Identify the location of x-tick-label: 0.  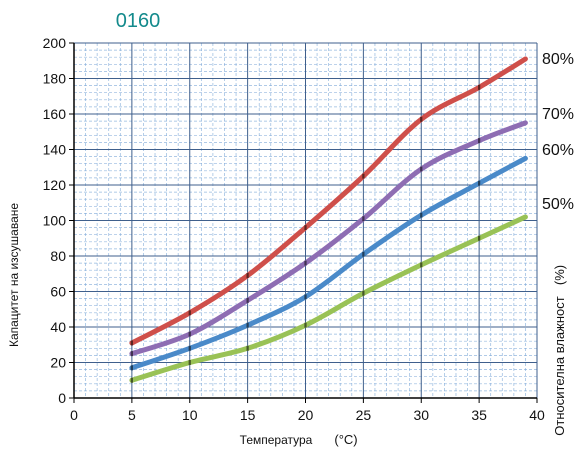
(74, 415).